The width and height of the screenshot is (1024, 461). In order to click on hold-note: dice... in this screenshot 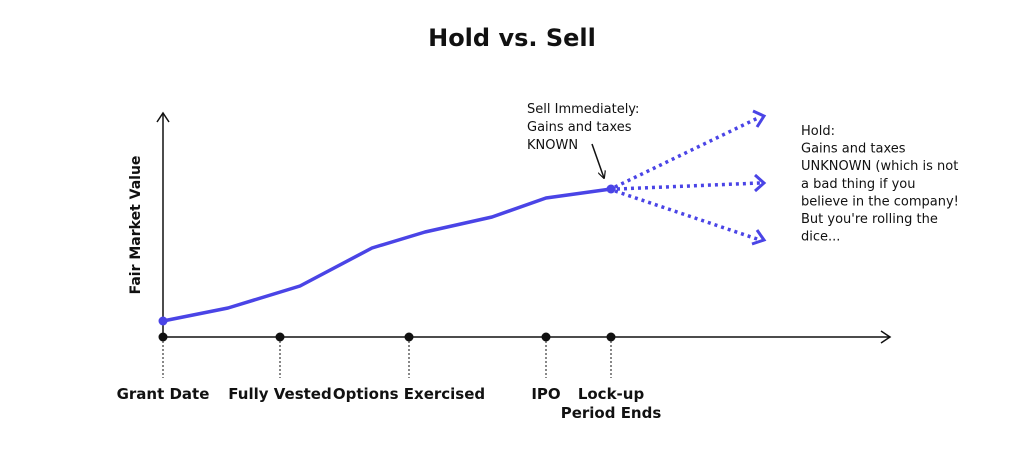, I will do `click(820, 237)`.